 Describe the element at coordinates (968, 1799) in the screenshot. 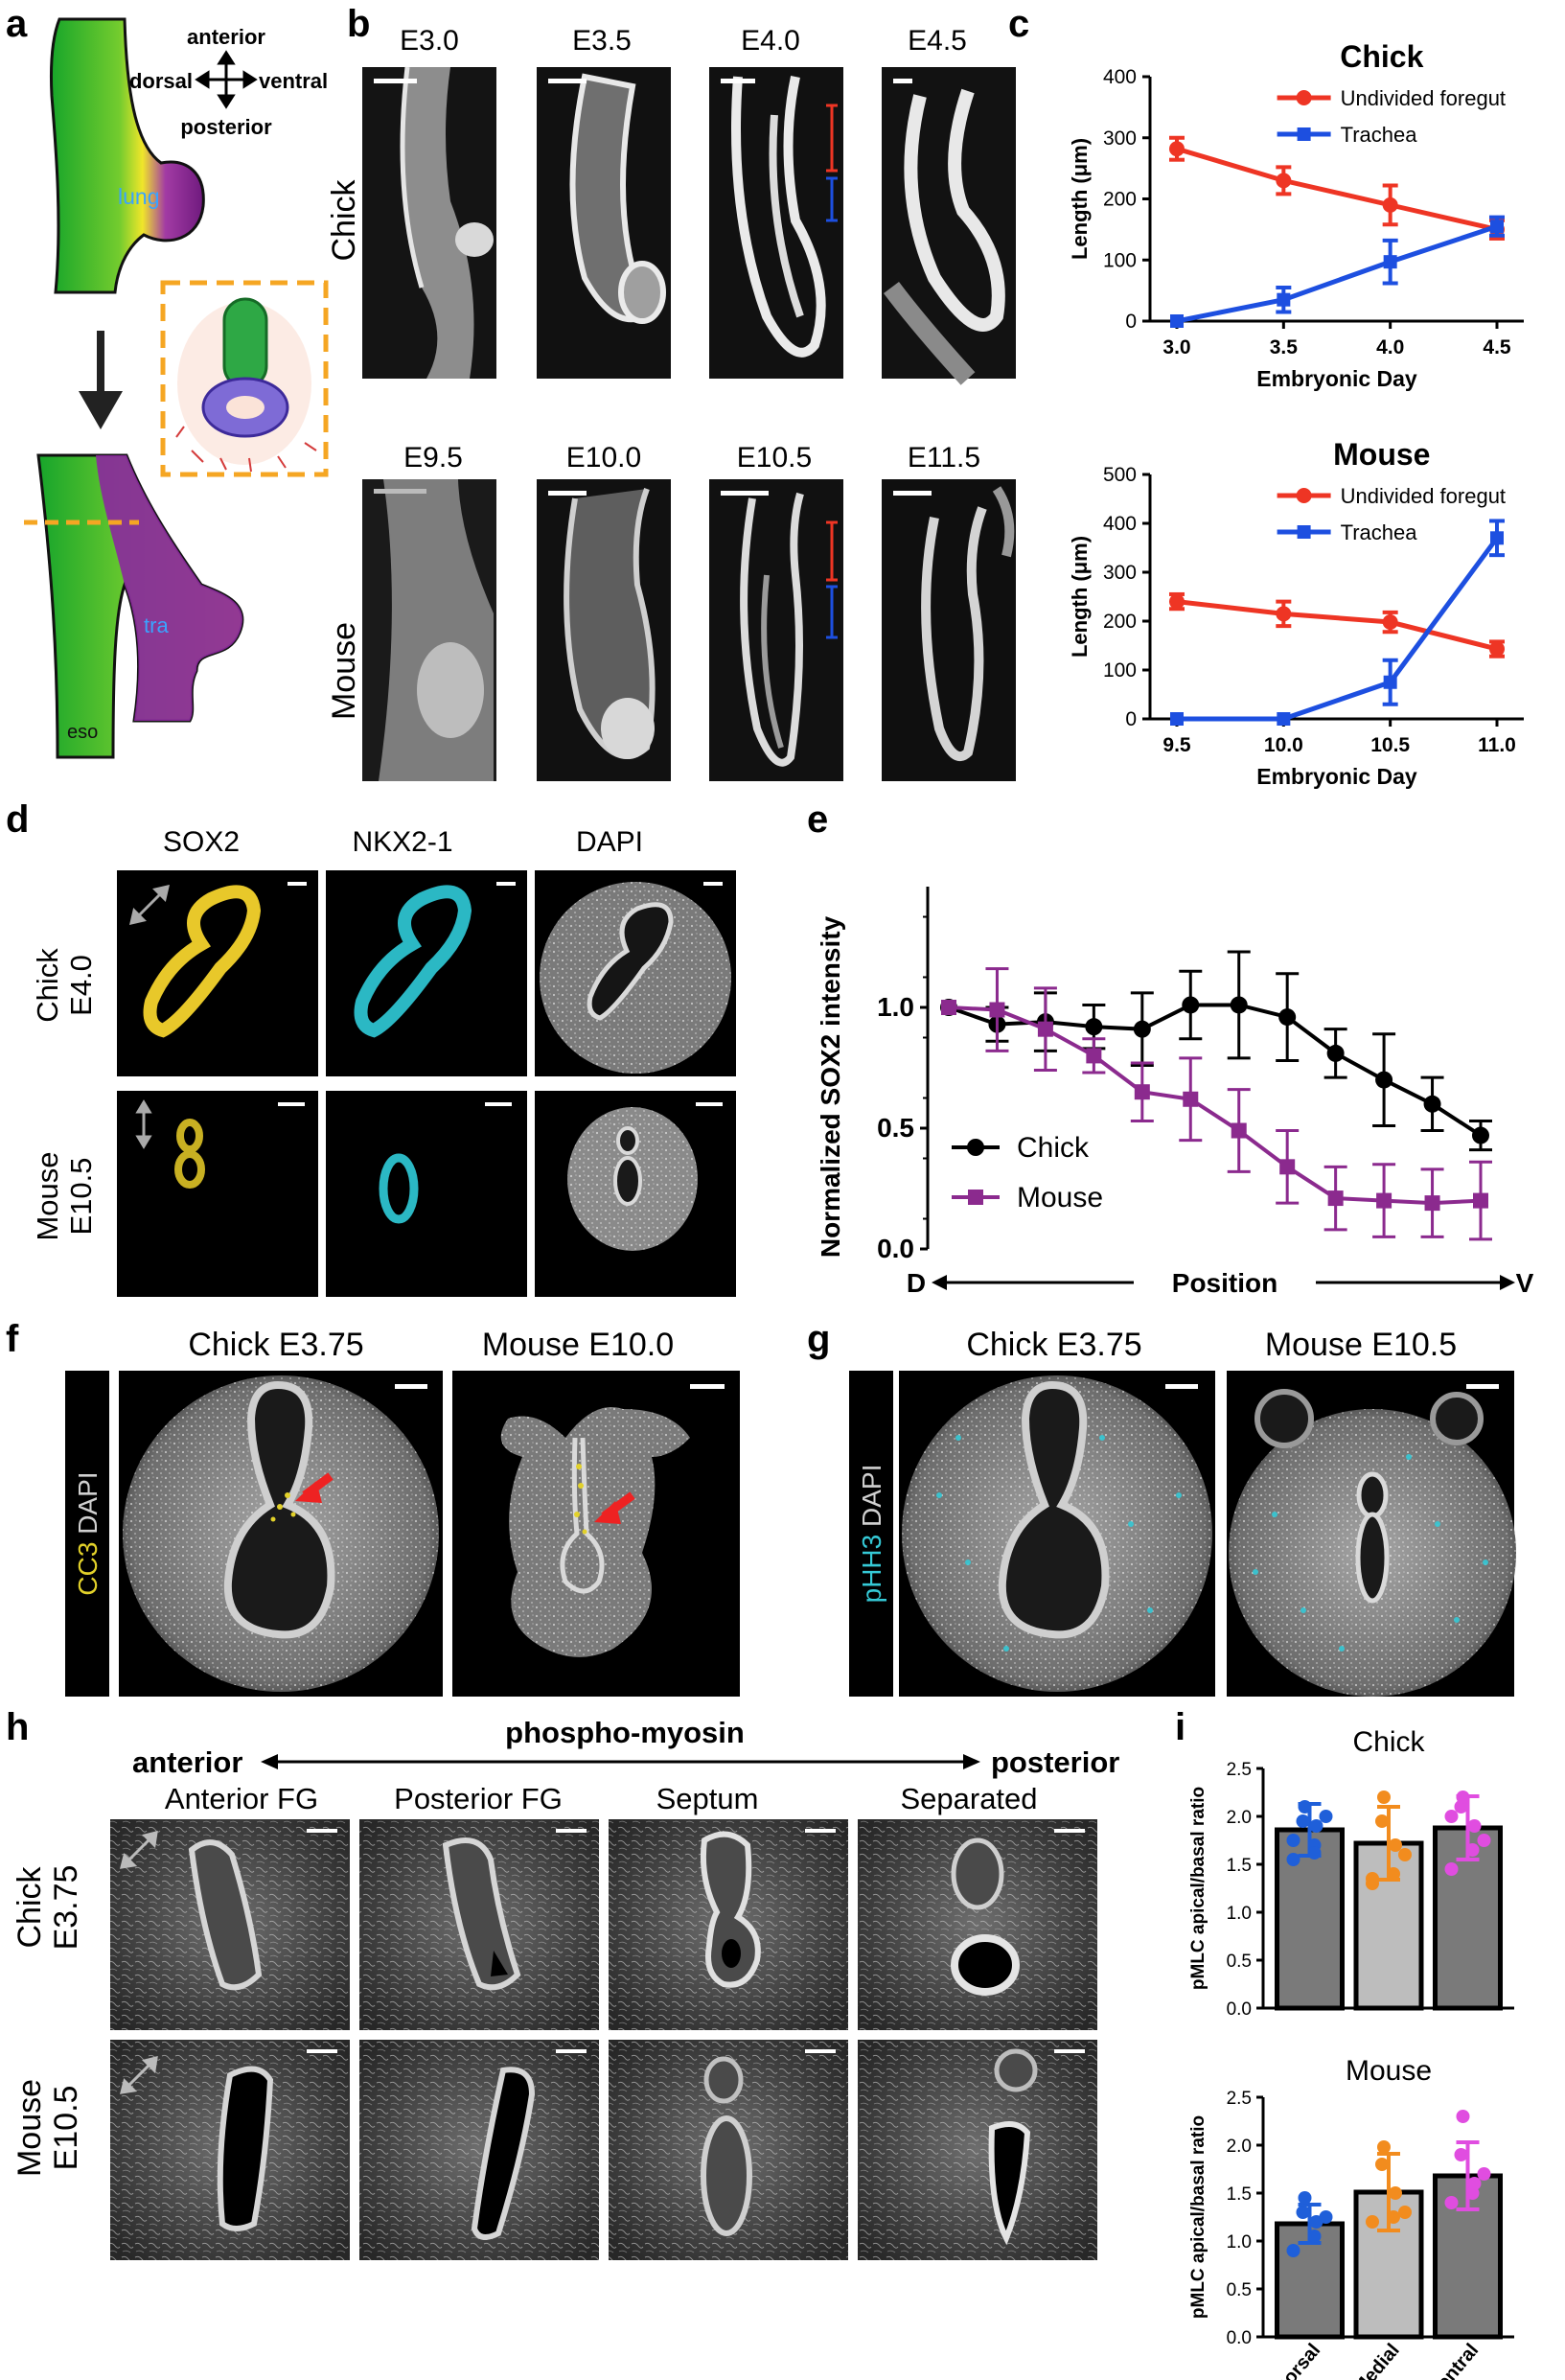

I see `col-label-separated: Separated` at that location.